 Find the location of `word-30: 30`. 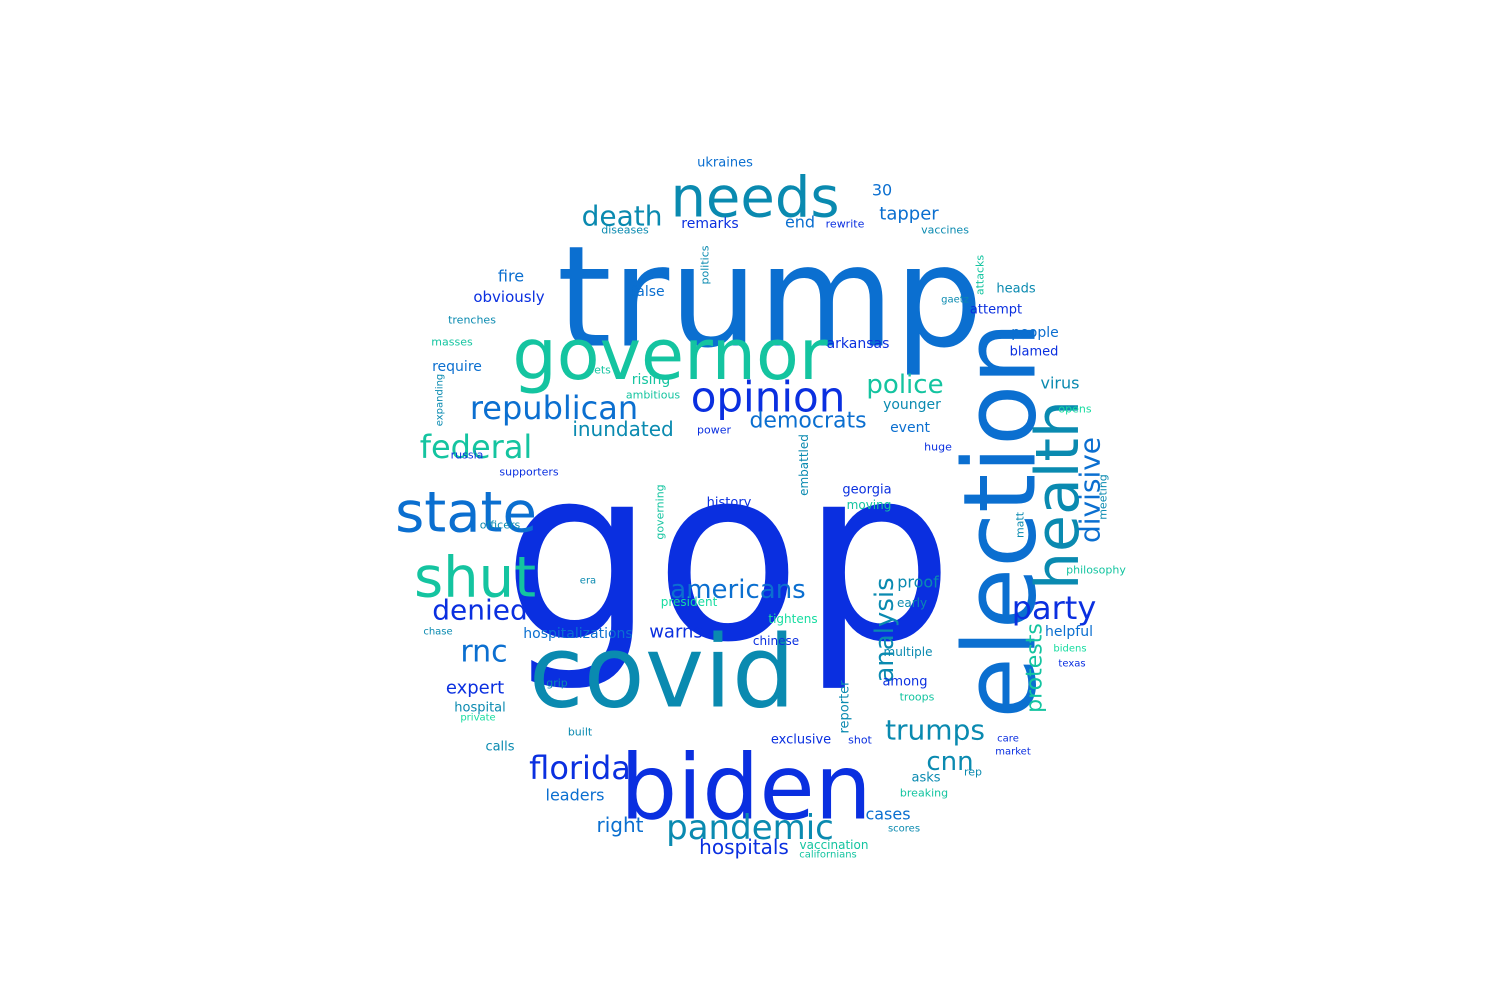

word-30: 30 is located at coordinates (882, 190).